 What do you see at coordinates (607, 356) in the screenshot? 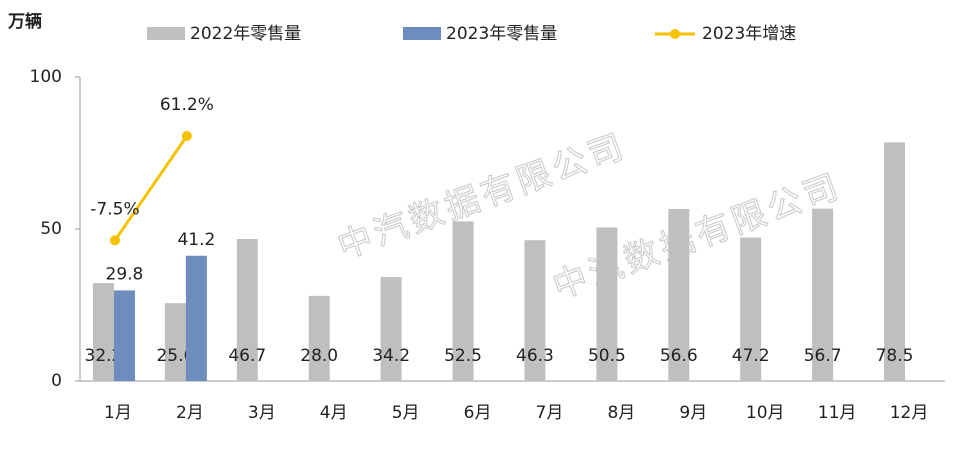
I see `data-label: 50.5` at bounding box center [607, 356].